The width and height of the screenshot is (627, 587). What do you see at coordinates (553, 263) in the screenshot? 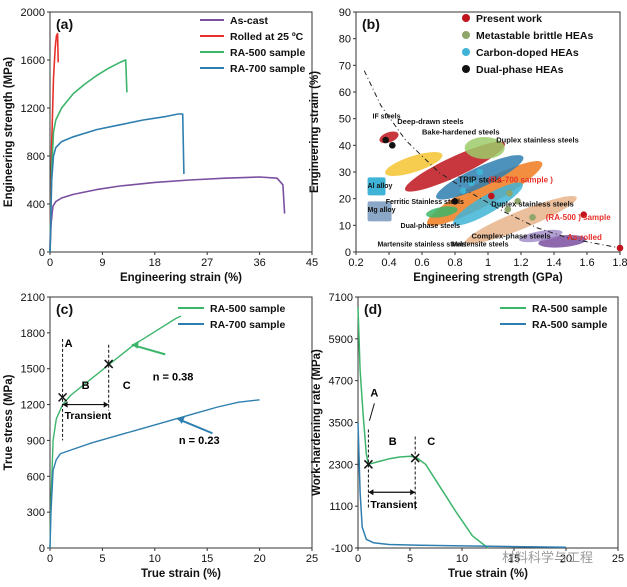
I see `x-tick-label: 1.4` at bounding box center [553, 263].